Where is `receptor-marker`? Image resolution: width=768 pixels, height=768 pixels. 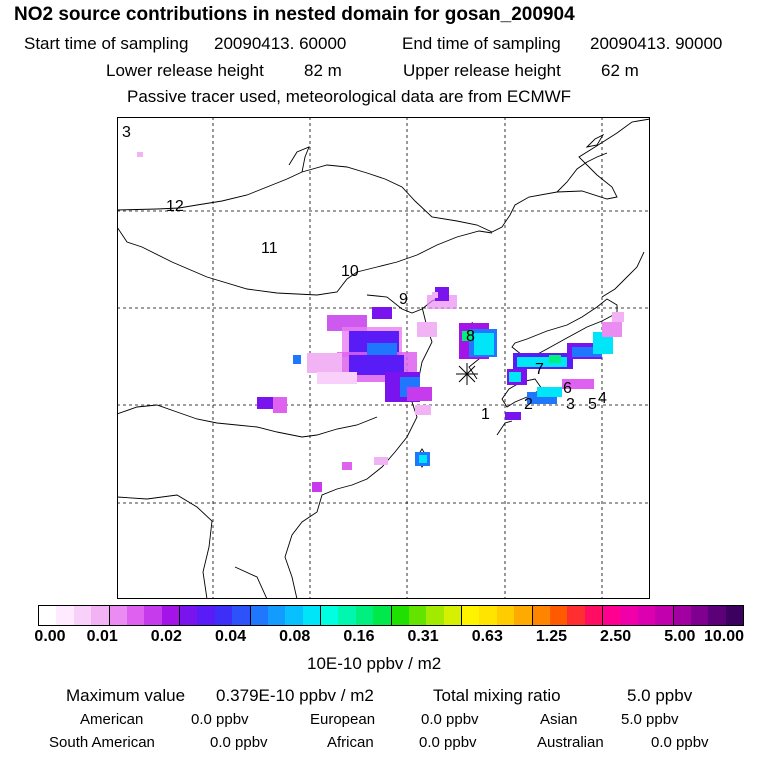 receptor-marker is located at coordinates (467, 374).